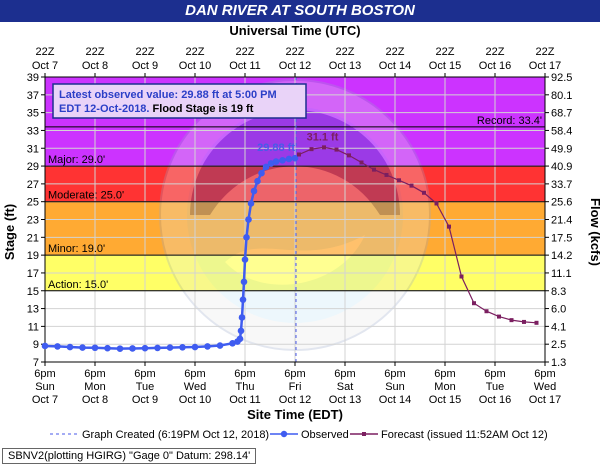 The height and width of the screenshot is (465, 600). What do you see at coordinates (594, 232) in the screenshot?
I see `y2-axis-title: Flow (kcfs)` at bounding box center [594, 232].